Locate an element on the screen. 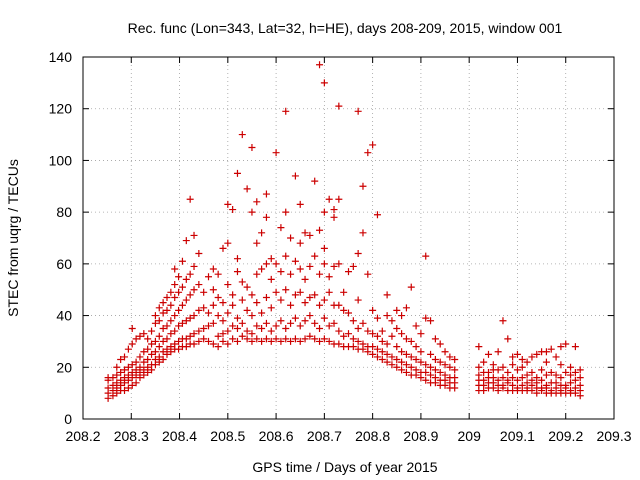 This screenshot has height=480, width=640. y-tick-label: 100 is located at coordinates (61, 160).